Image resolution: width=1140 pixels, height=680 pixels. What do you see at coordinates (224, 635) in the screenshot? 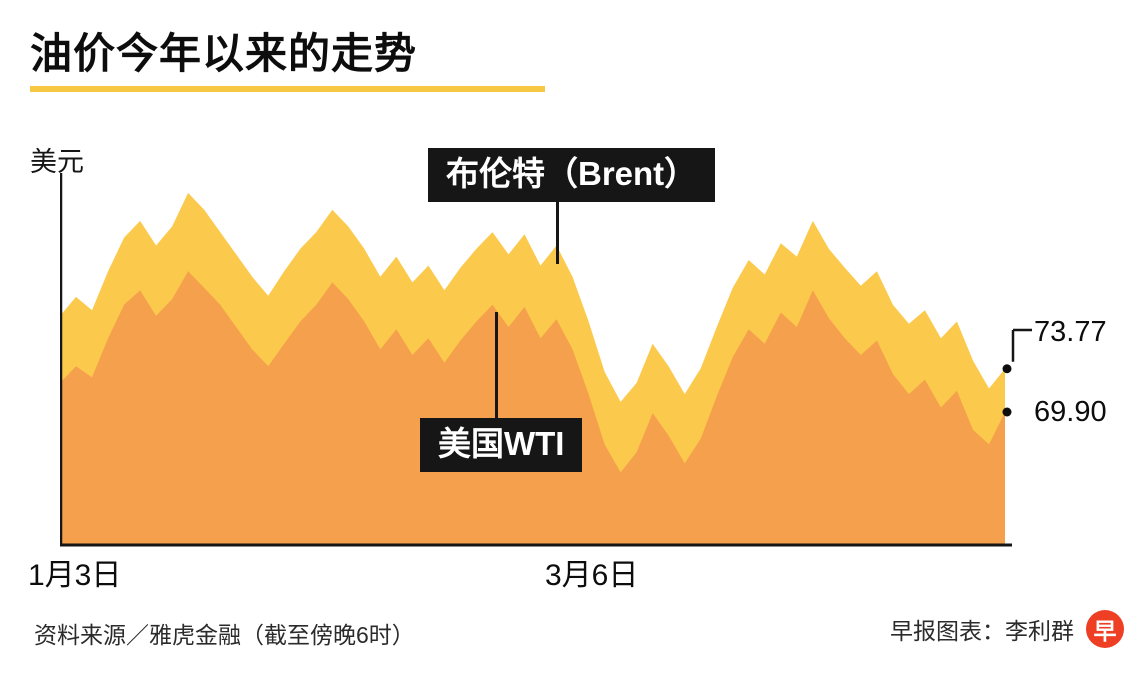
I see `source-note: 资料来源／雅虎金融（截至傍晚6时）` at bounding box center [224, 635].